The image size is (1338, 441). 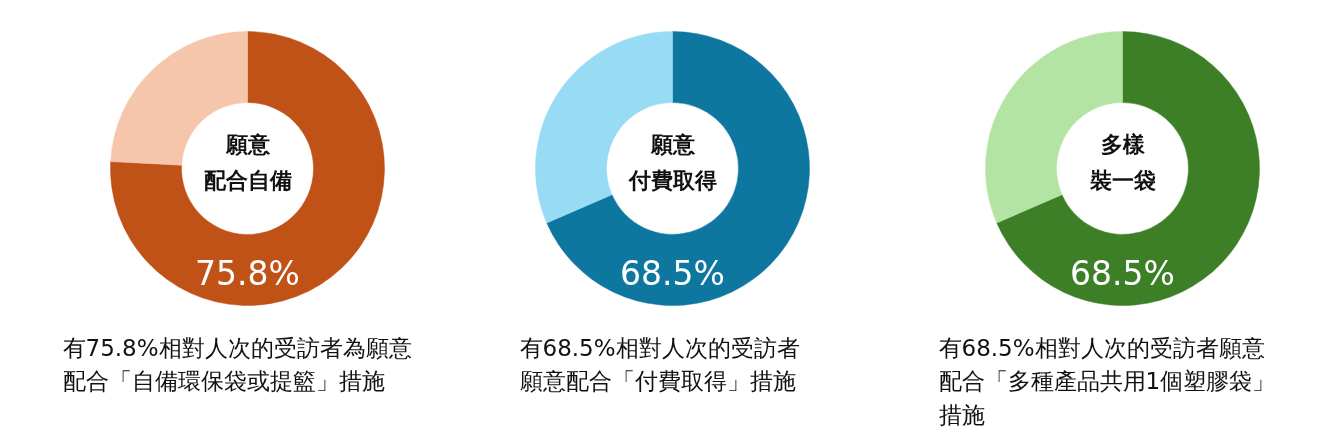 I want to click on text: 有75.8%相對人次的受訪者為願意配合「自備環保袋或提籃」措施, so click(x=237, y=364).